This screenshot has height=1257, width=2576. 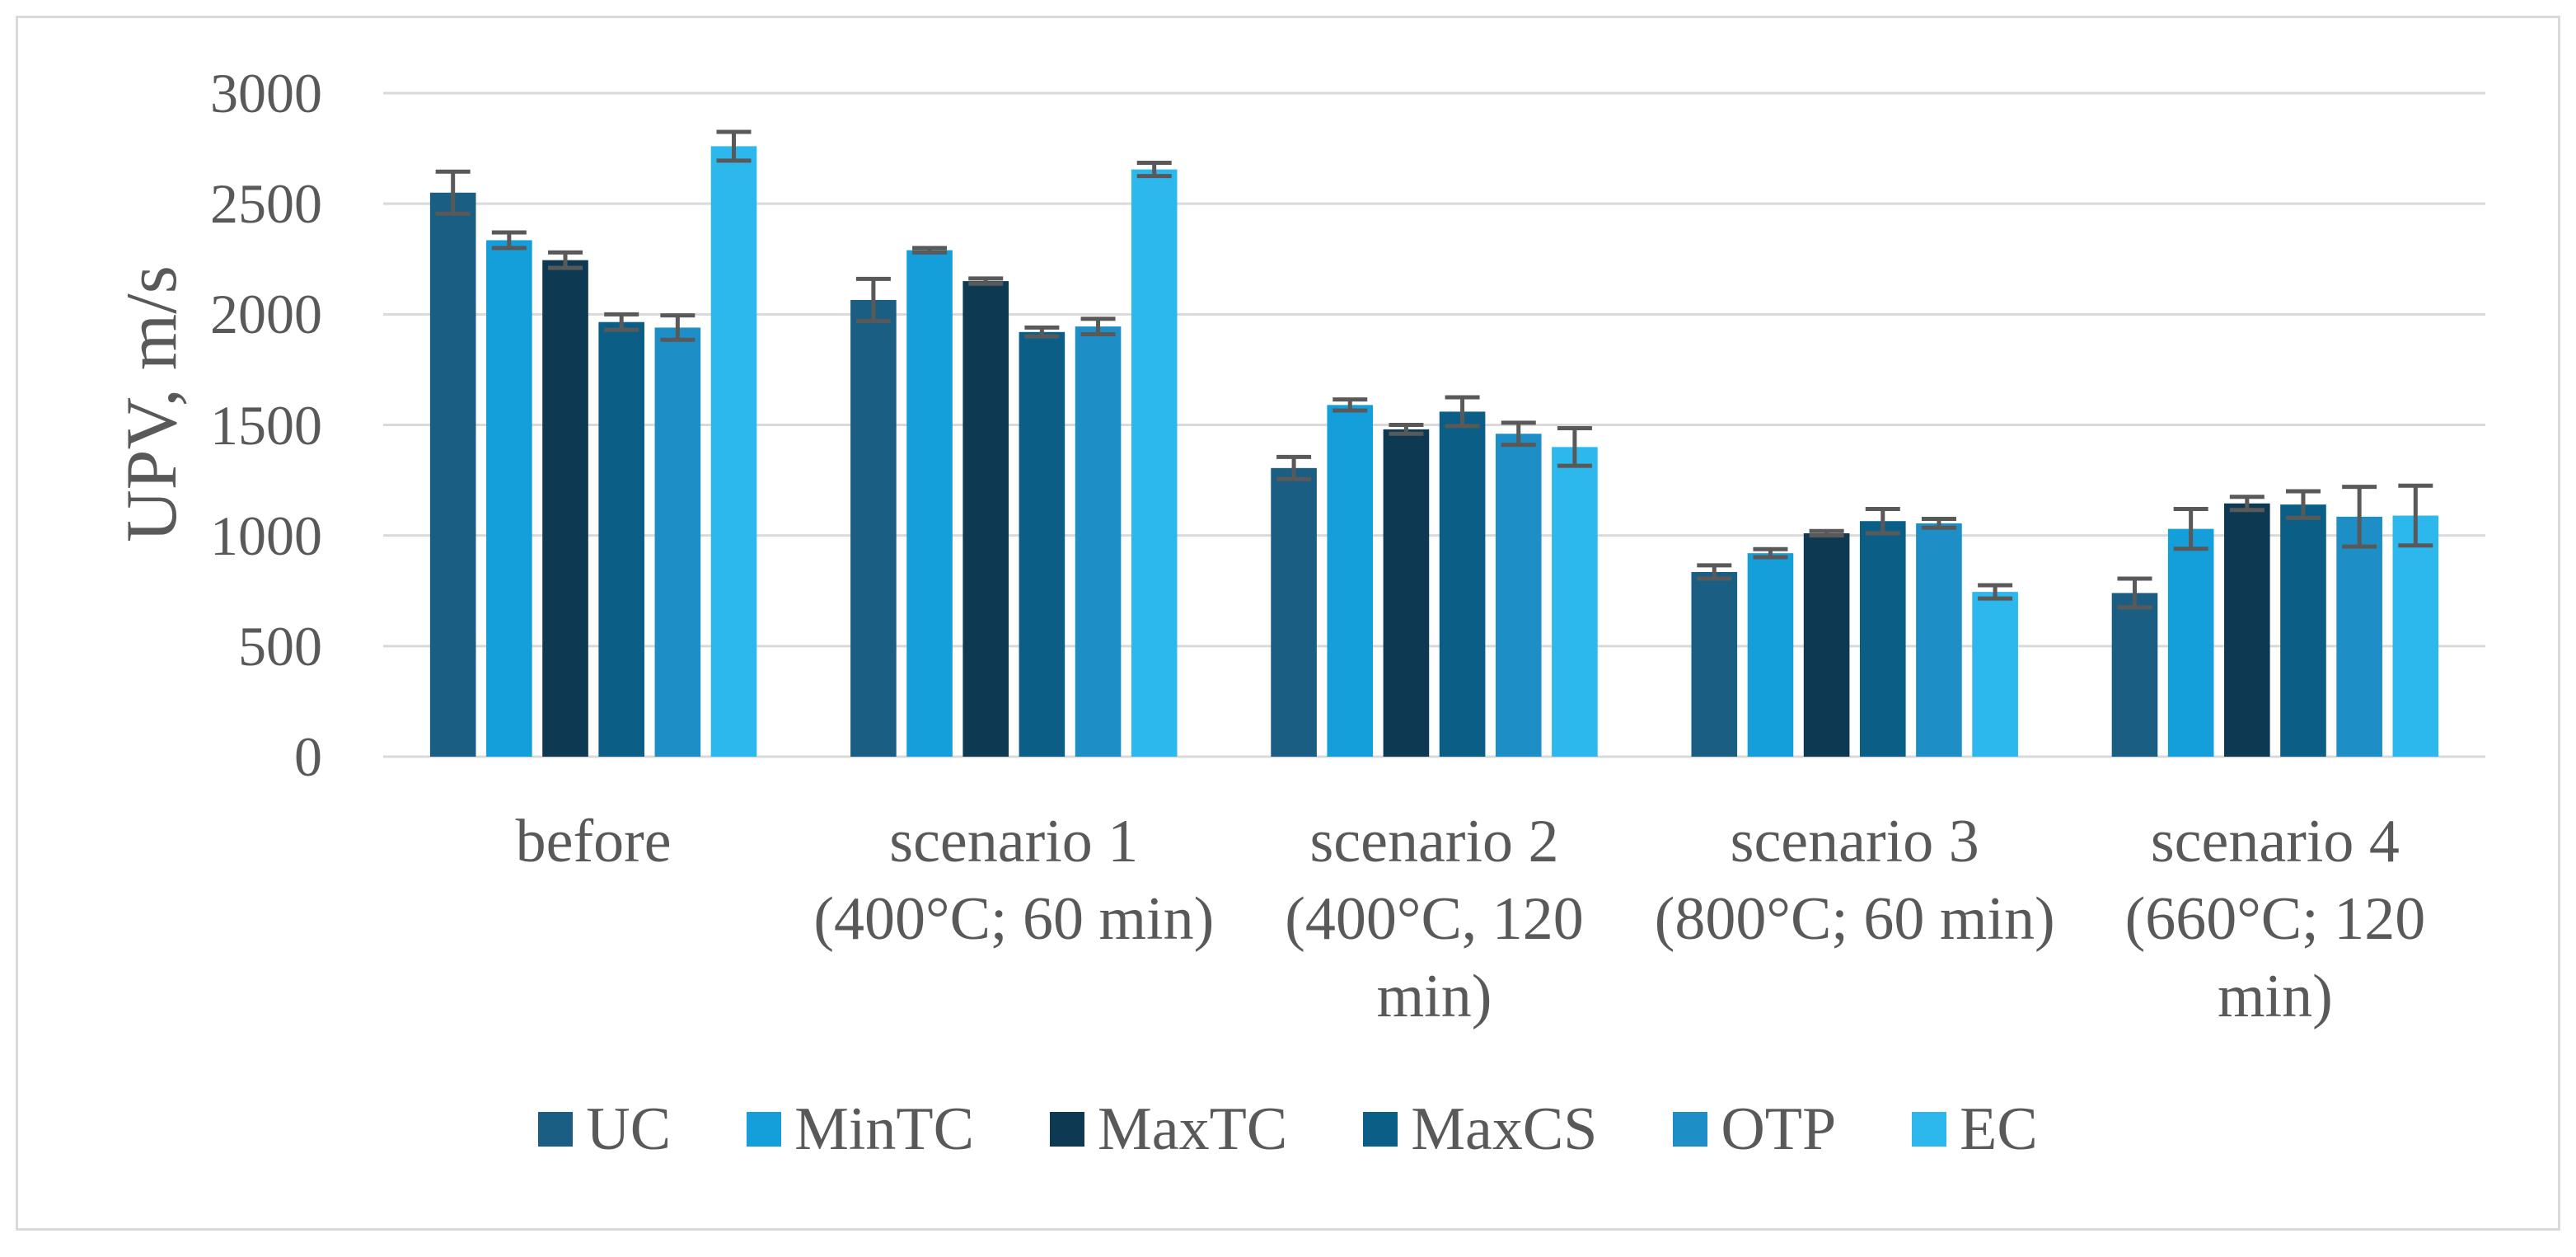 I want to click on legend-item-uc: UC, so click(x=604, y=1129).